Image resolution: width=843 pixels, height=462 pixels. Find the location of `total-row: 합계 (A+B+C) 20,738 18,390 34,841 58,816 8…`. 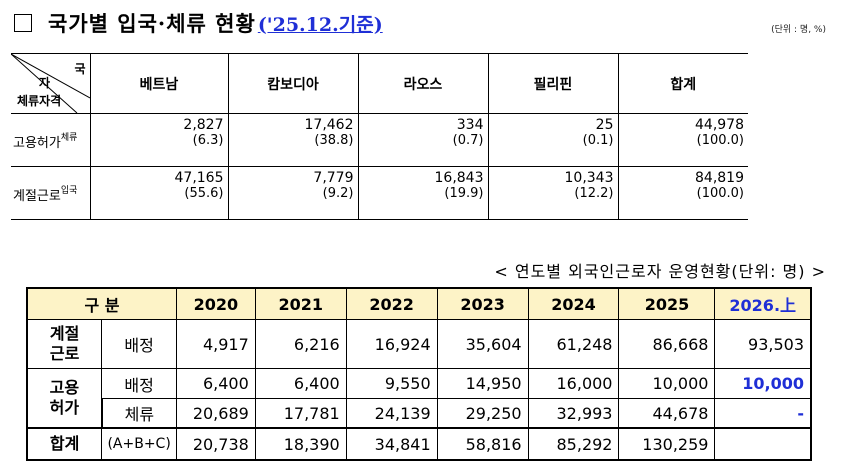

total-row: 합계 (A+B+C) 20,738 18,390 34,841 58,816 8… is located at coordinates (419, 444).